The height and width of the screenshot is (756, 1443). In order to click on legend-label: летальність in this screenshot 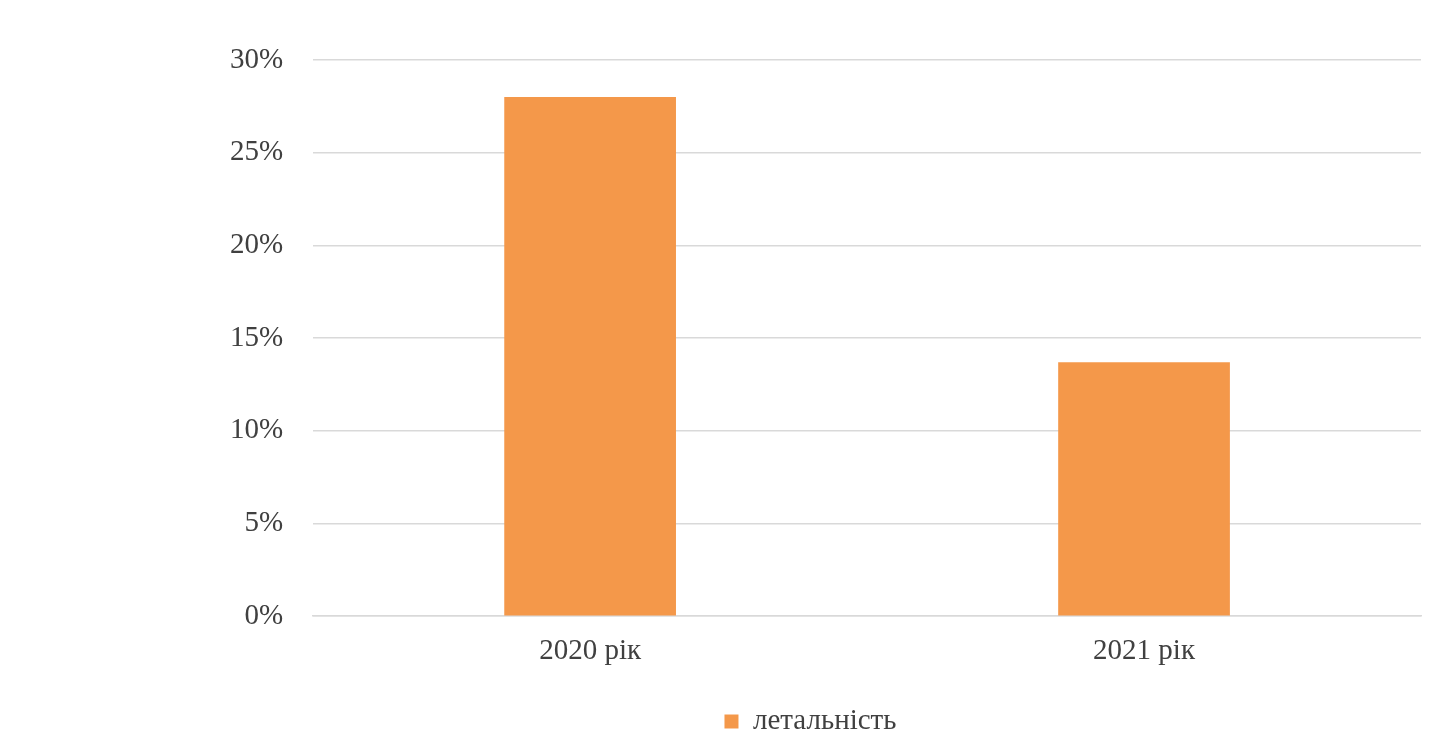, I will do `click(824, 719)`.